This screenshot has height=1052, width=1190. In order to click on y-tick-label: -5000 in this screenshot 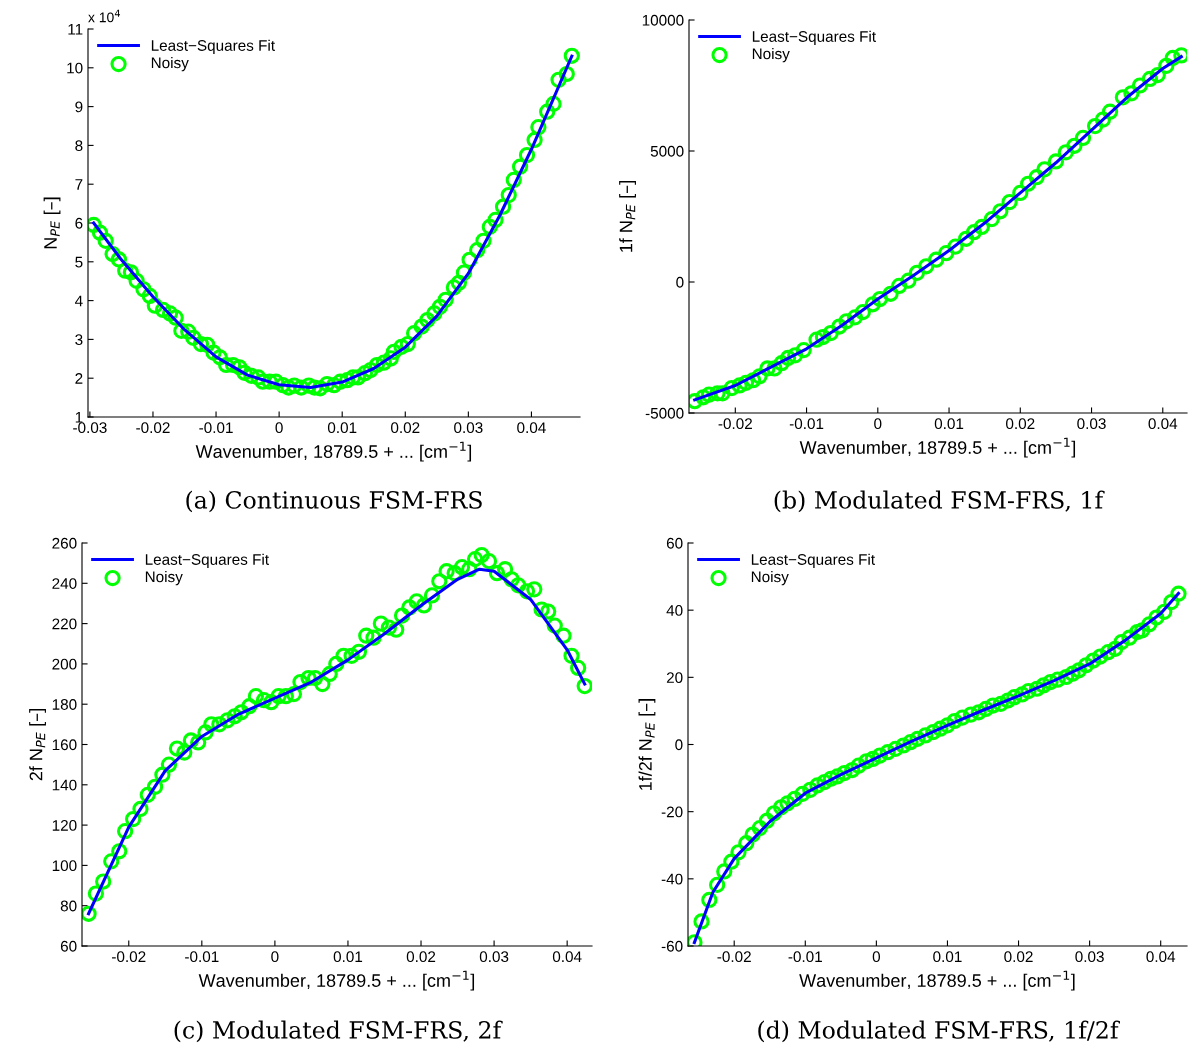, I will do `click(664, 413)`.